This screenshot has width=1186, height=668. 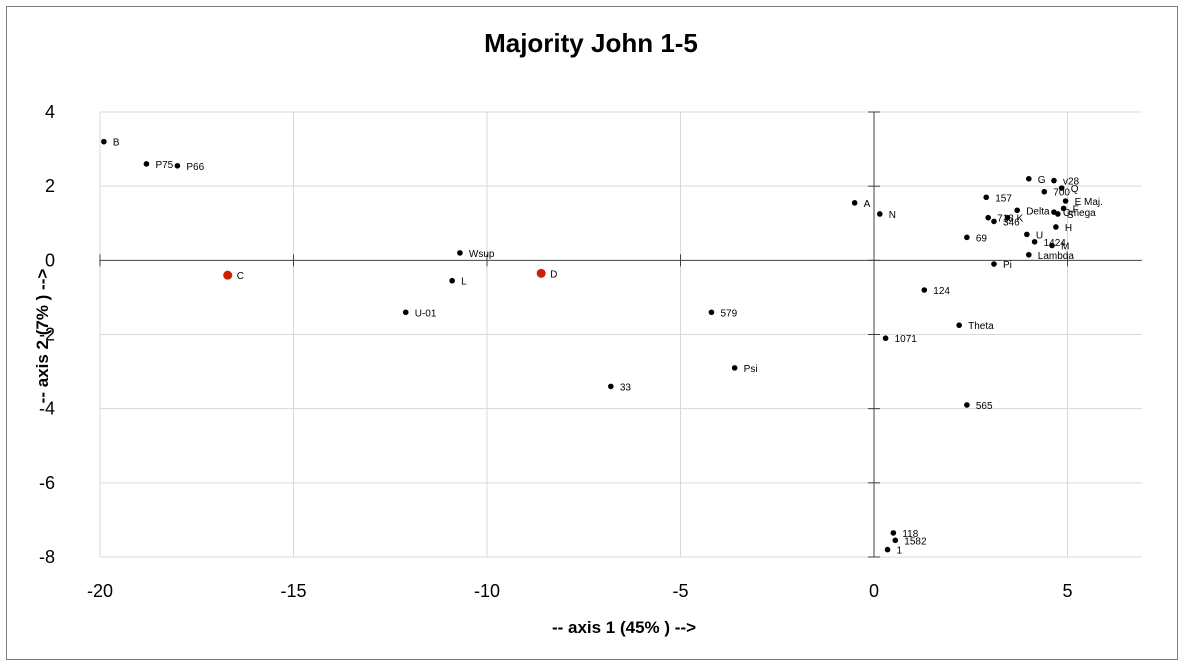 I want to click on data-point-label: B, so click(x=116, y=143).